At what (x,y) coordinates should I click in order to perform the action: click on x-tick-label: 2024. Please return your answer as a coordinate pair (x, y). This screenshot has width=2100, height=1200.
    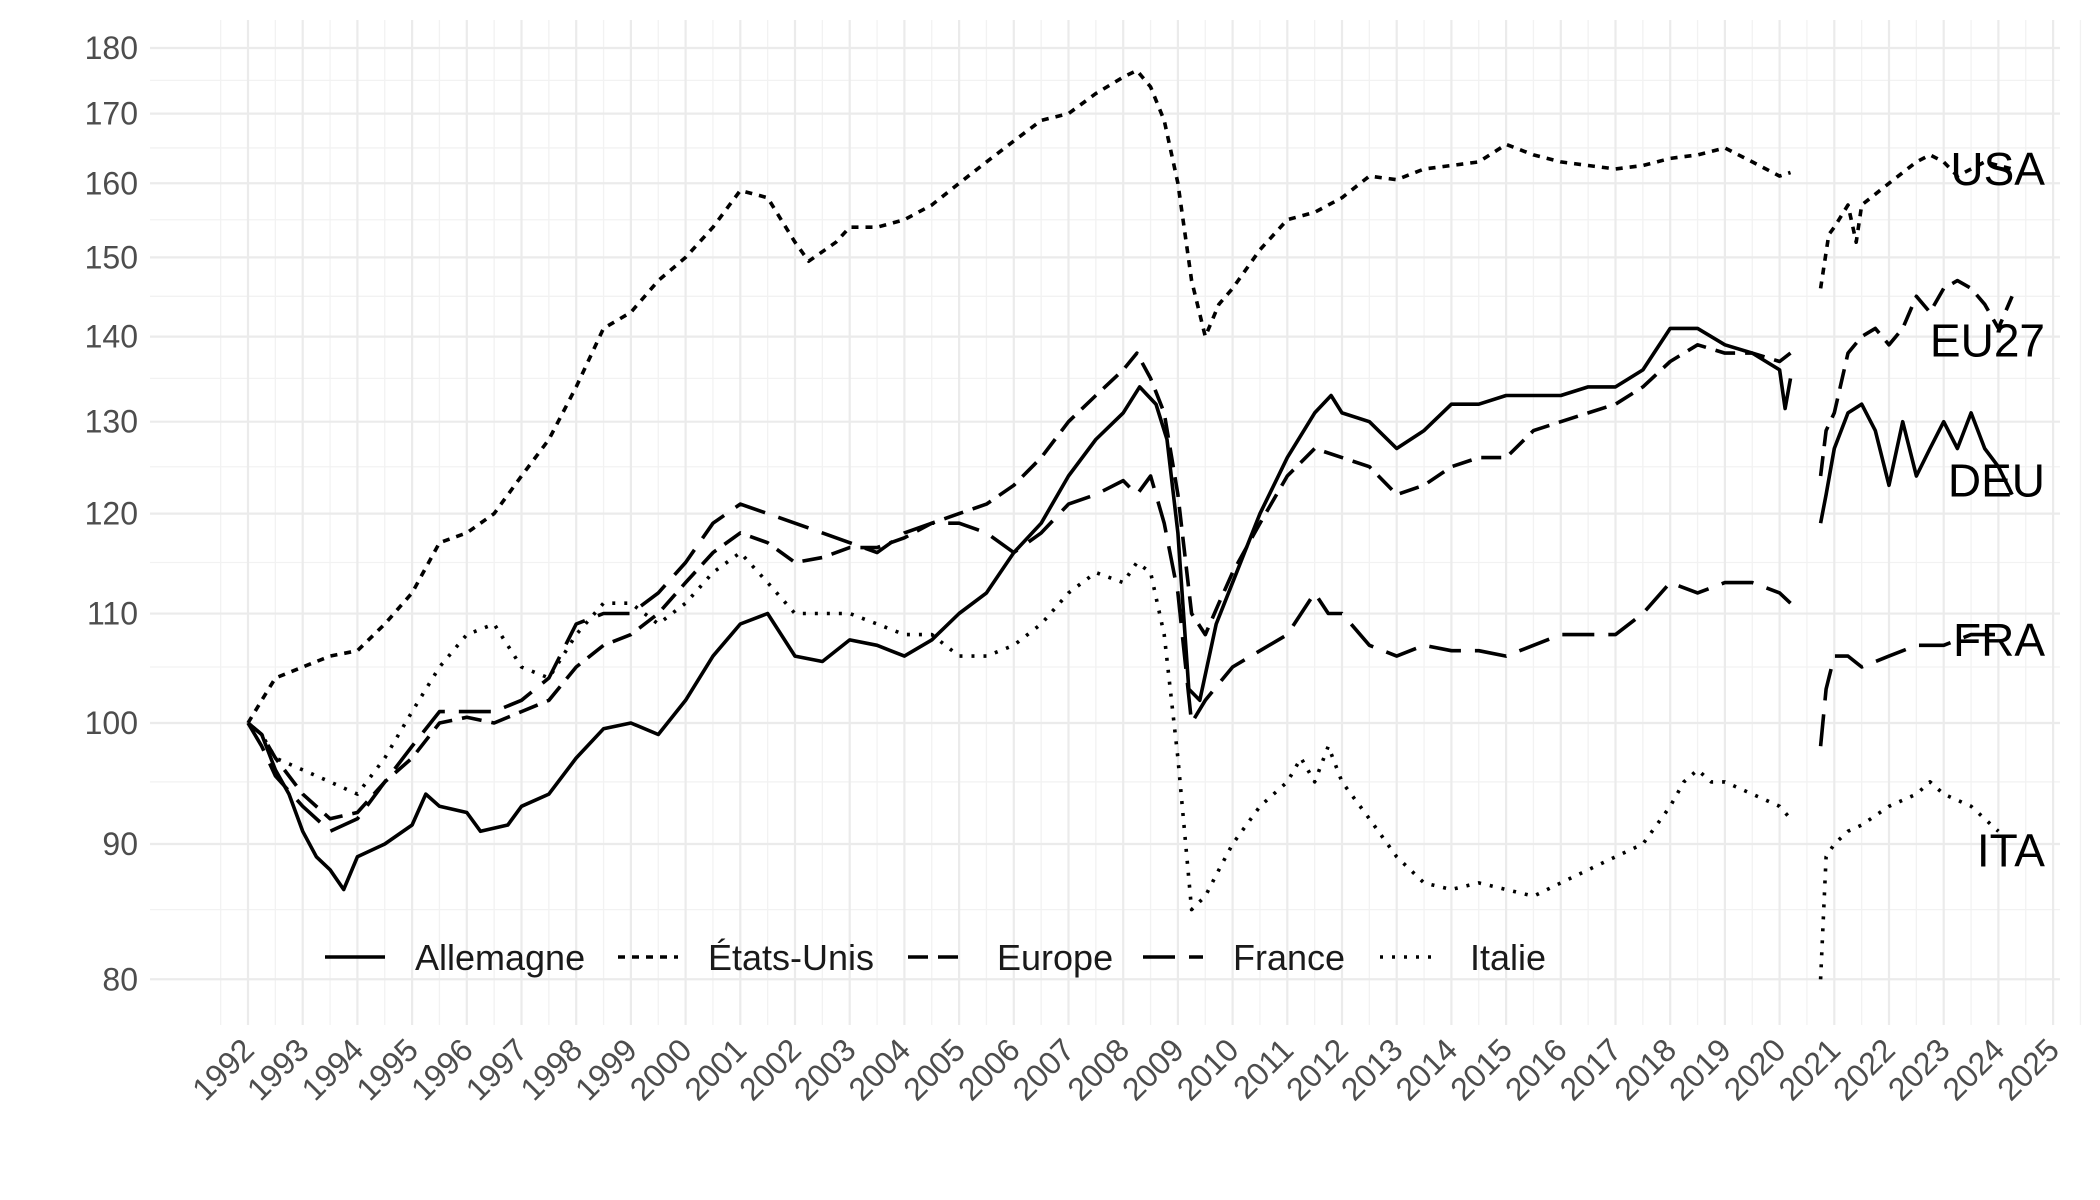
    Looking at the image, I should click on (1974, 1069).